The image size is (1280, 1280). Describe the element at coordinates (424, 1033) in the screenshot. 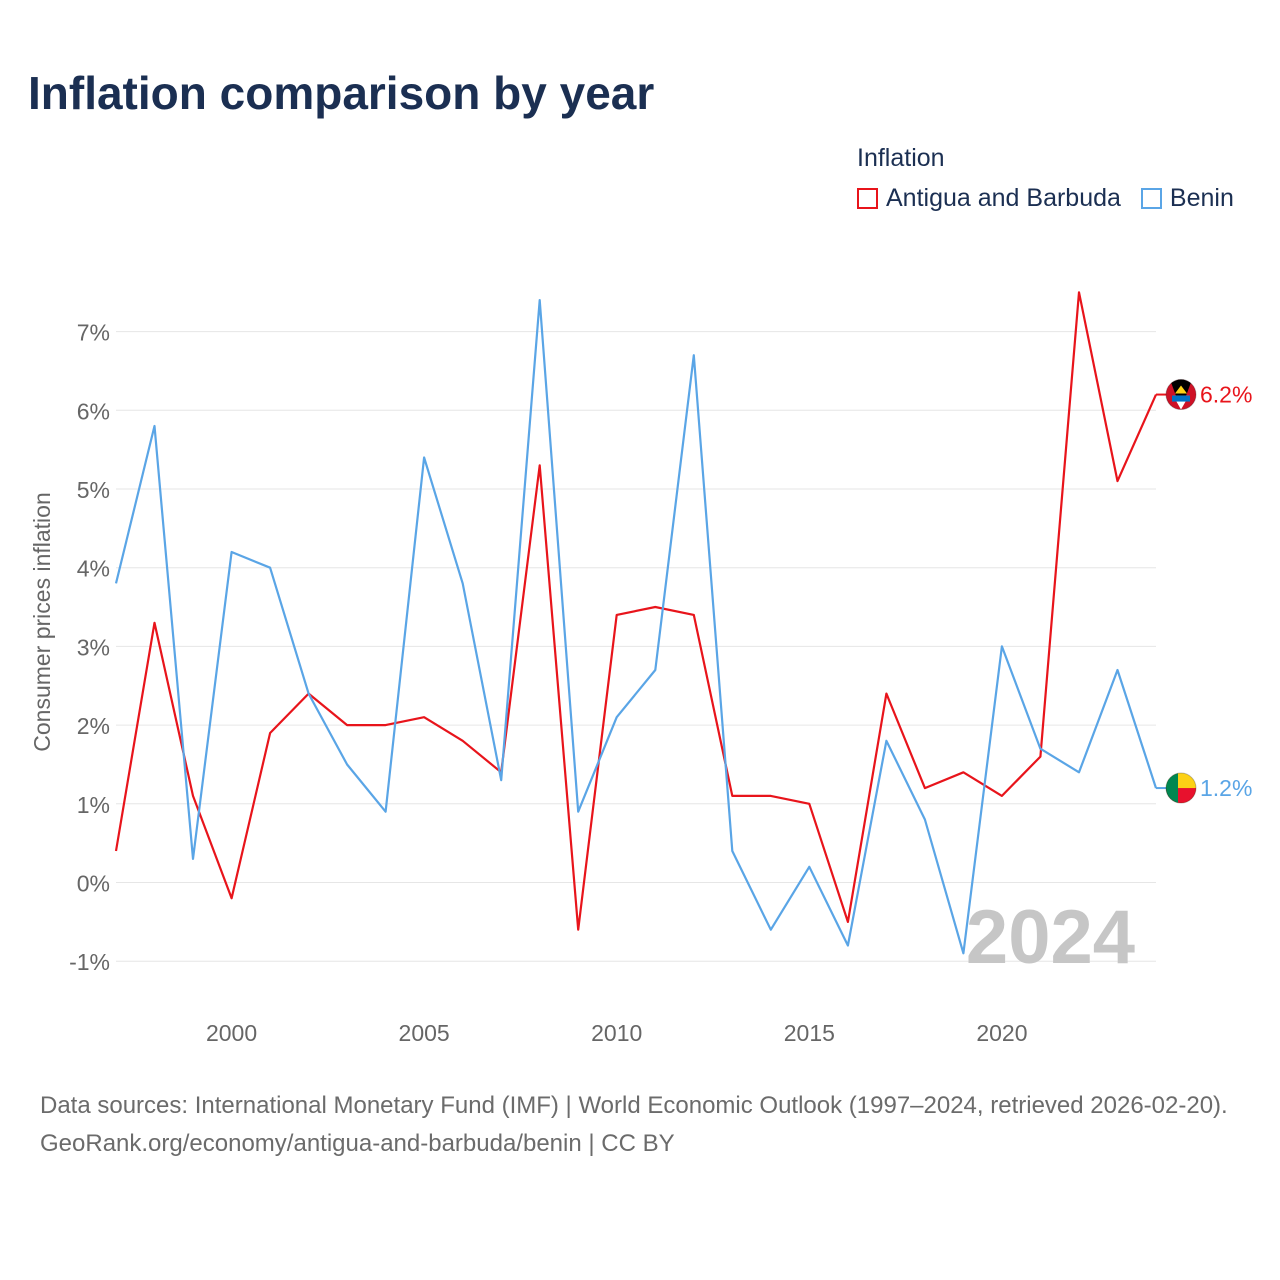

I see `x-tick-label: 2005` at that location.